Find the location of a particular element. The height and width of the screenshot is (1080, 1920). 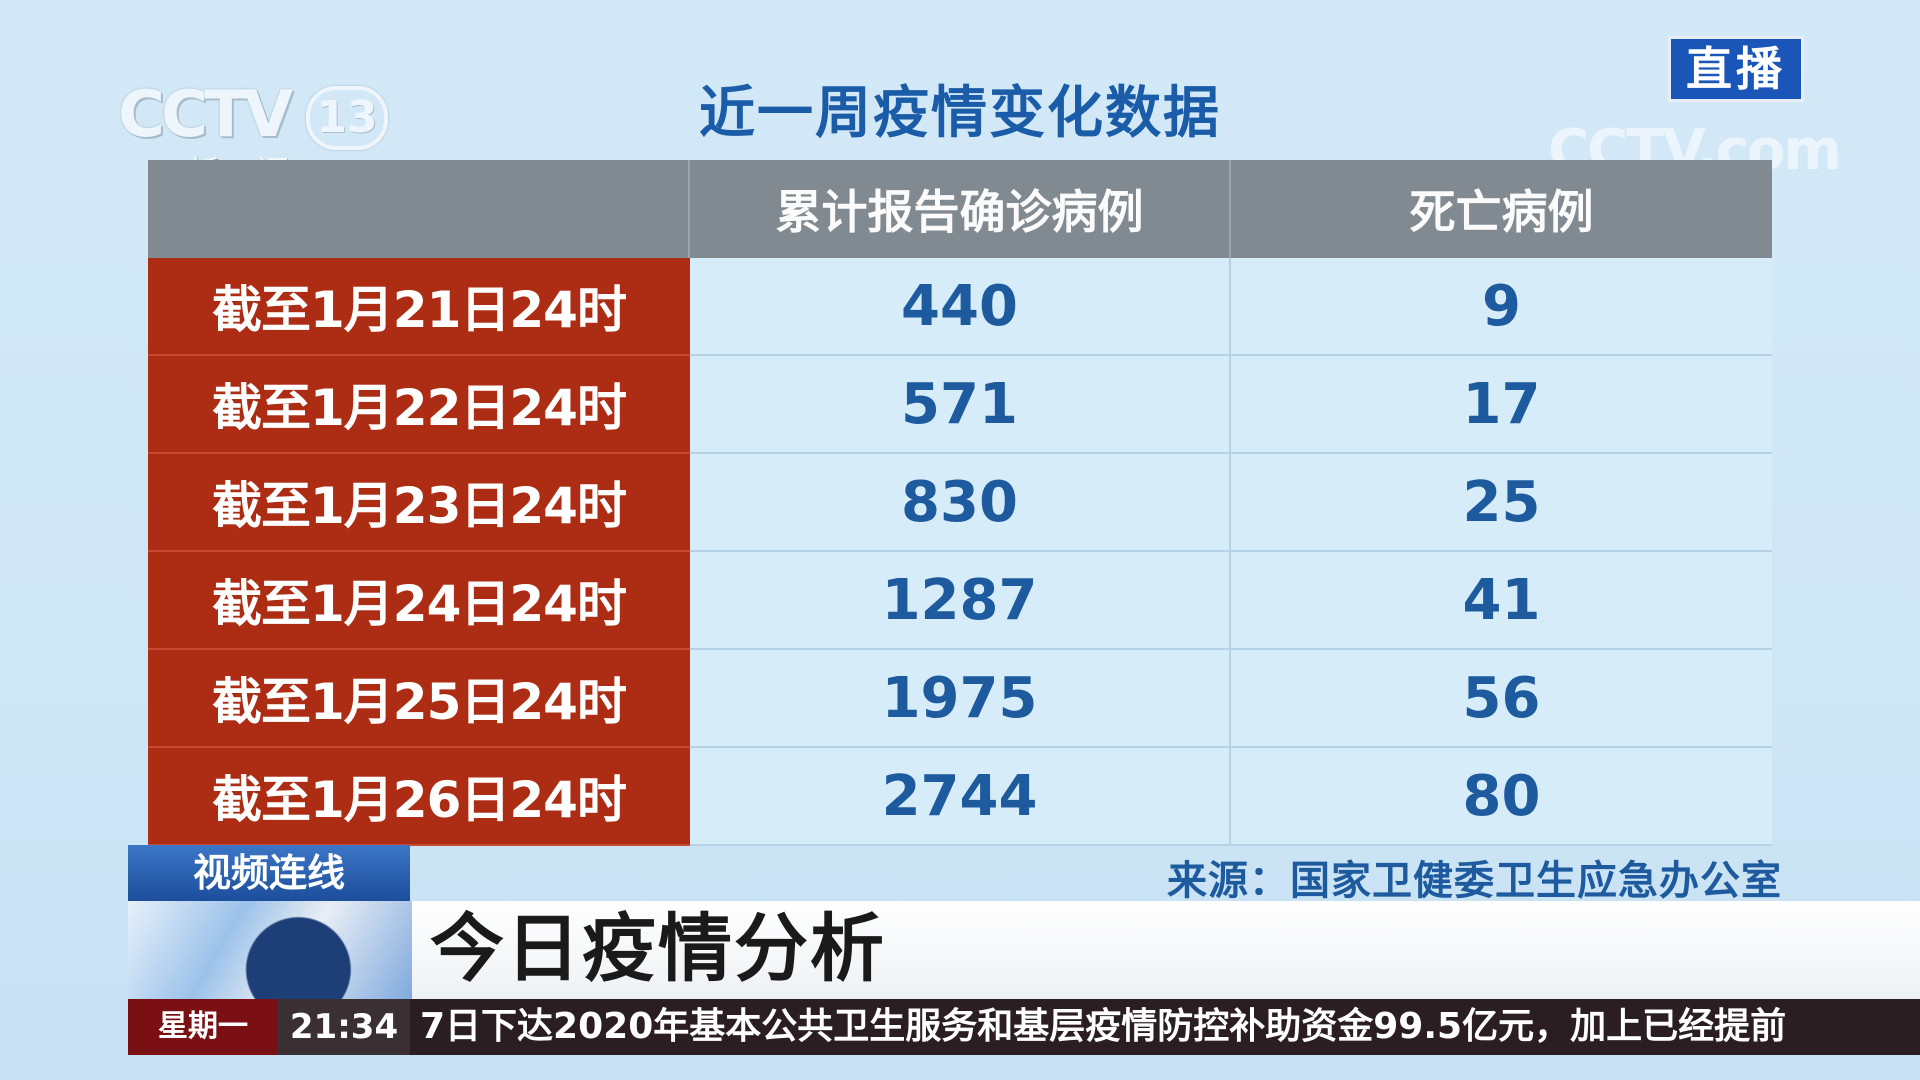

table-row: 截至1月24日24时 1287 41 is located at coordinates (960, 601).